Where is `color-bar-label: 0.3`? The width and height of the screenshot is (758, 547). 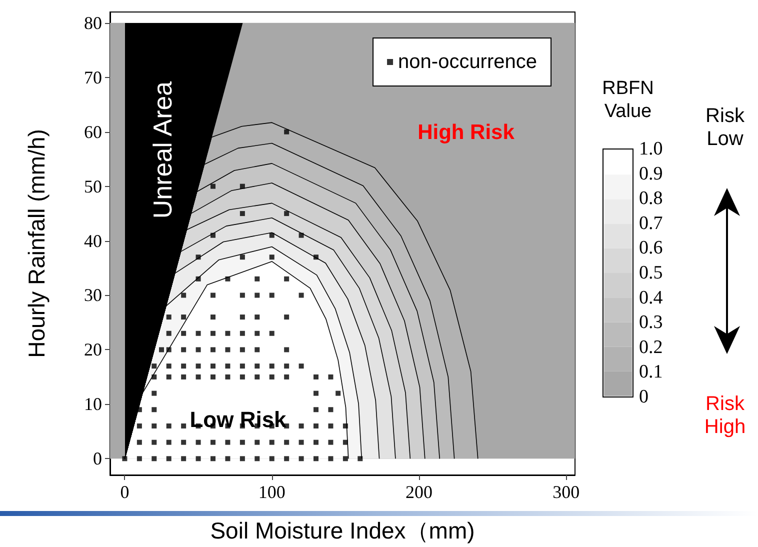 color-bar-label: 0.3 is located at coordinates (651, 323).